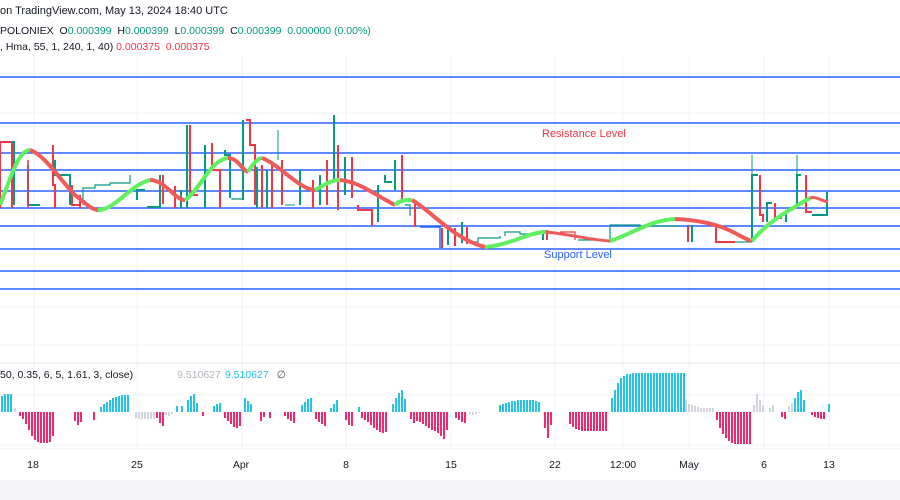  Describe the element at coordinates (764, 465) in the screenshot. I see `time-tick: 6` at that location.